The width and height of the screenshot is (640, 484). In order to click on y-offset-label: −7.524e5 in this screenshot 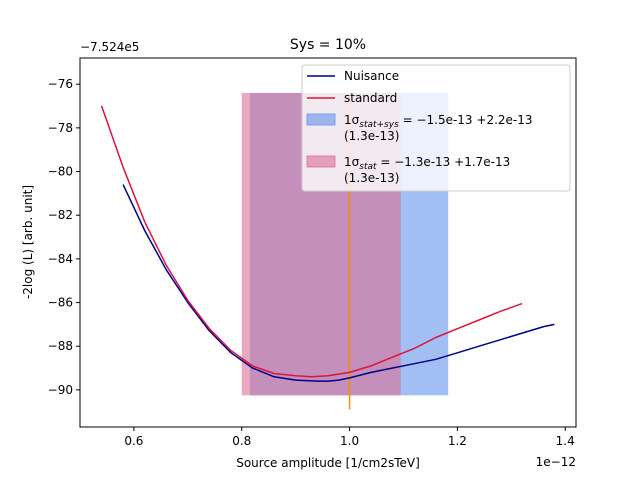, I will do `click(109, 47)`.